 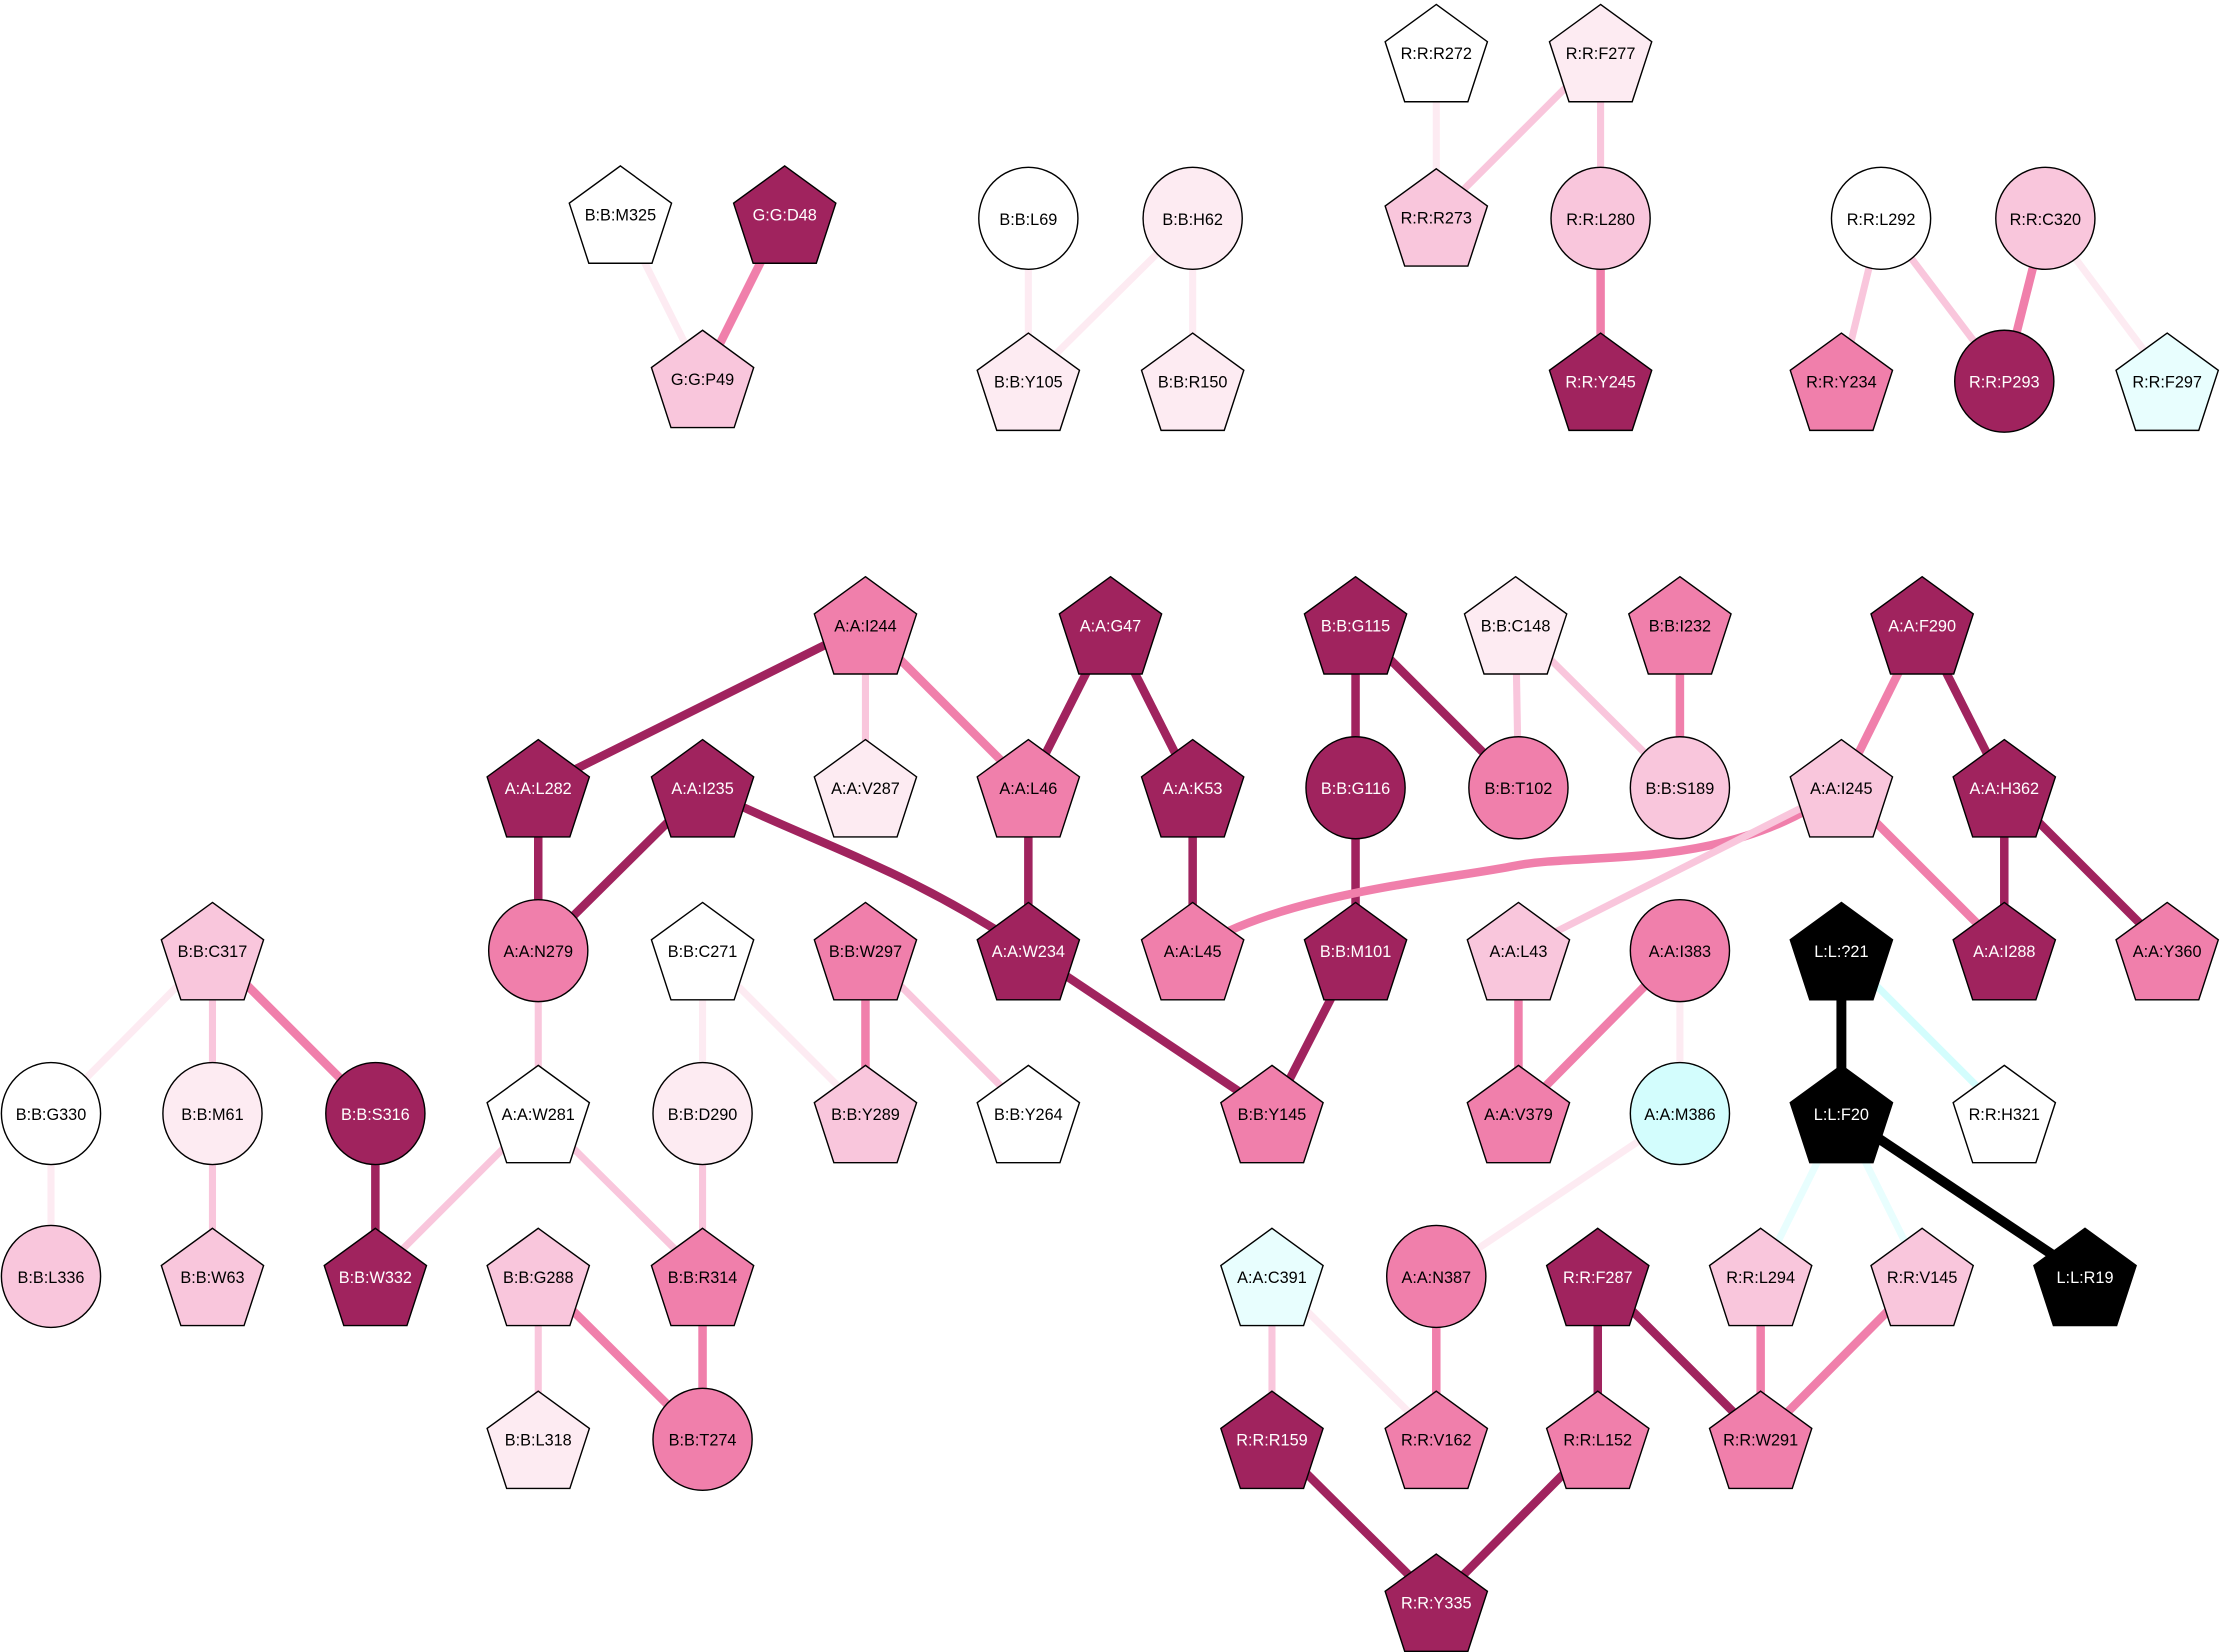 What do you see at coordinates (702, 788) in the screenshot?
I see `node-a-a-i235: A:A:I235` at bounding box center [702, 788].